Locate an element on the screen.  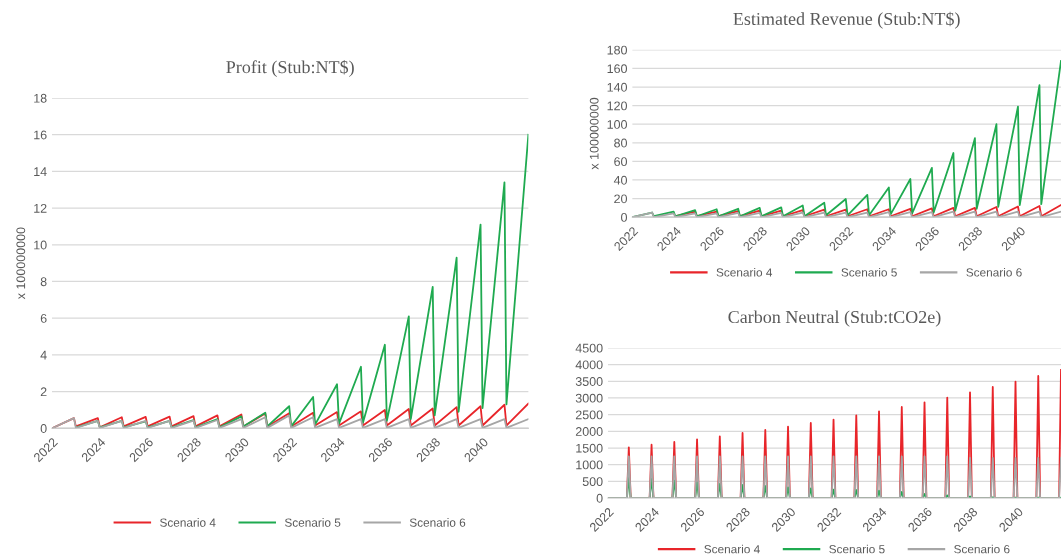
y-tick-label: 180 is located at coordinates (617, 50).